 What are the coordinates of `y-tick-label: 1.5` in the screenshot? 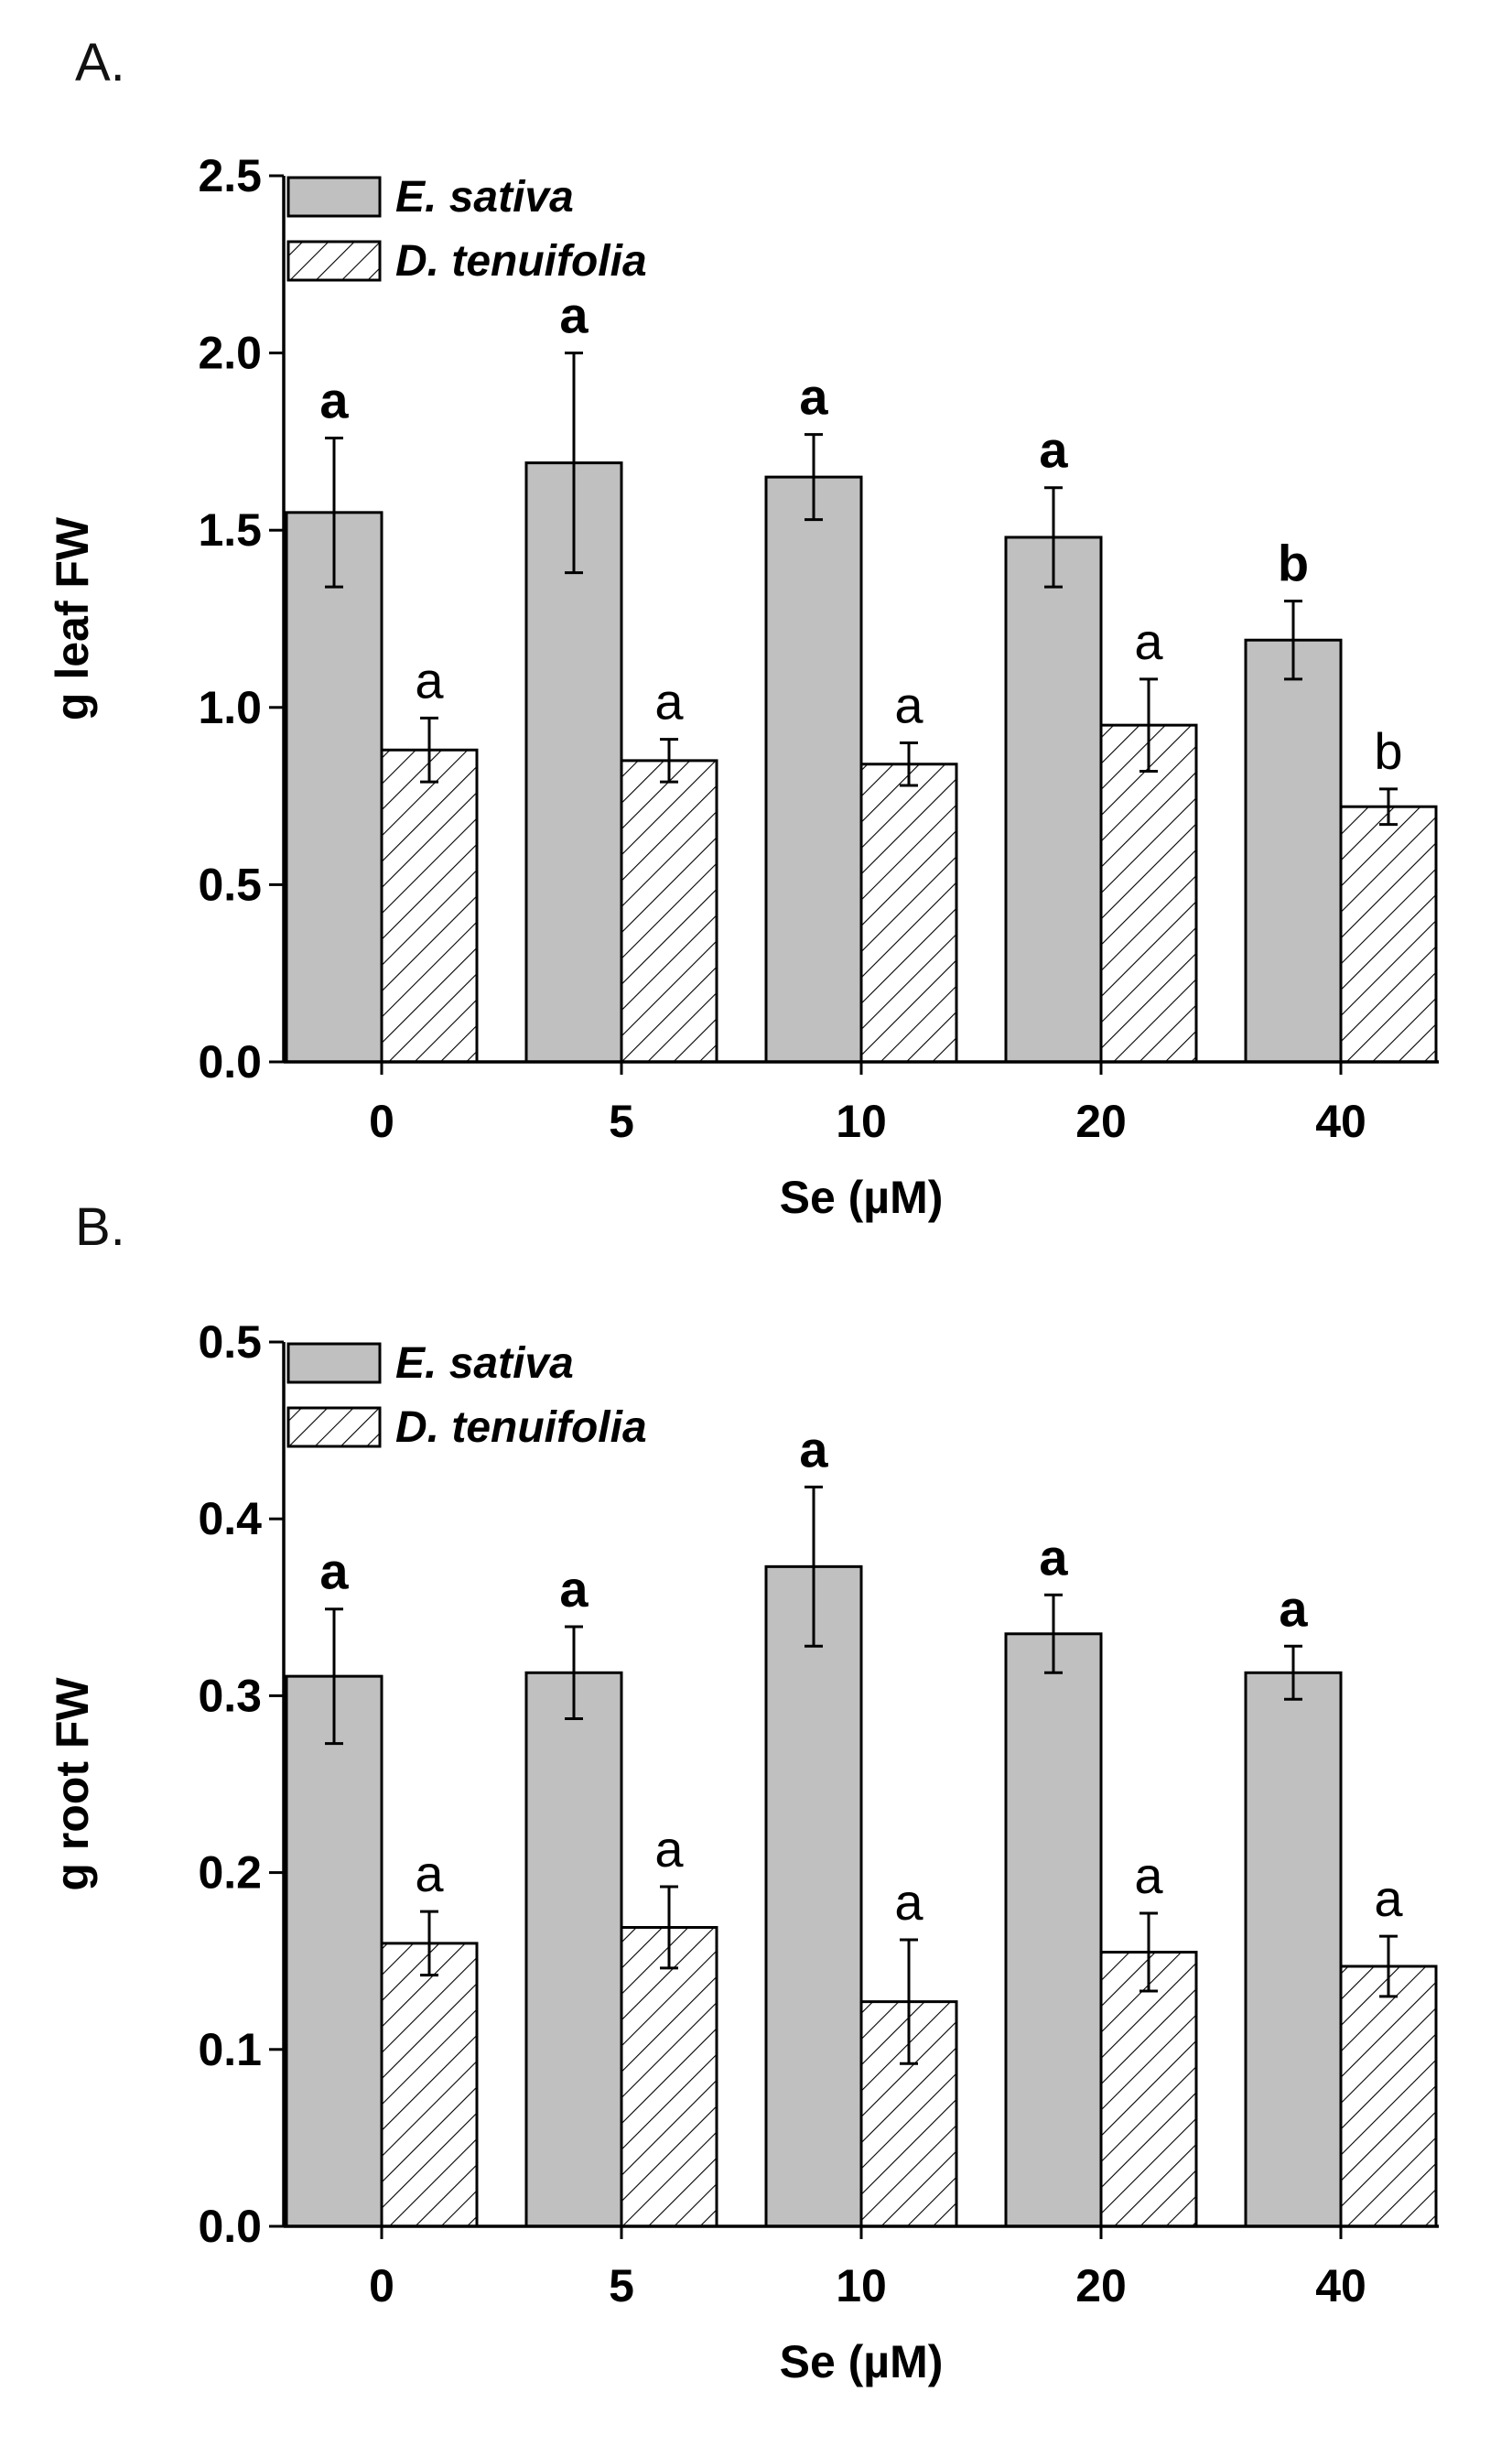 It's located at (230, 530).